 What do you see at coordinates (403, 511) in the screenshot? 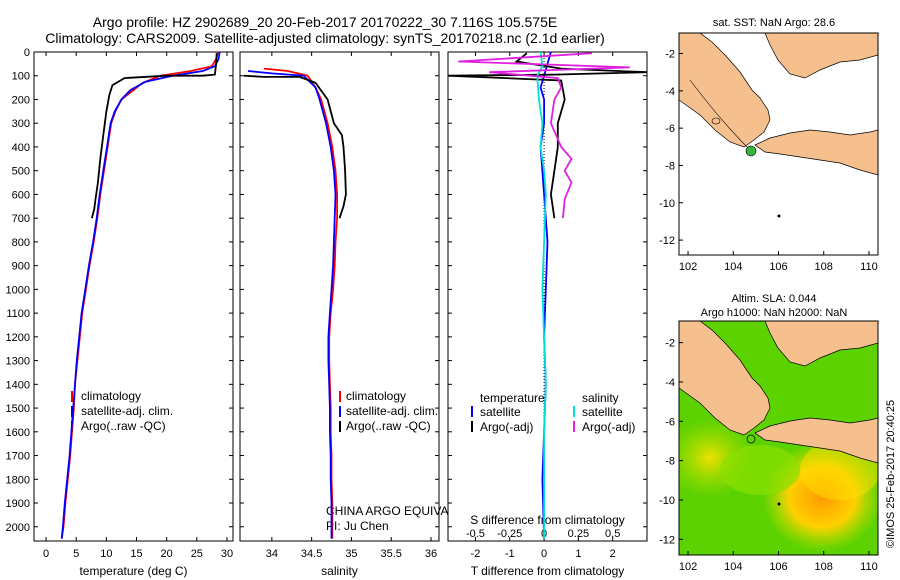
I see `annotation-line1: CHINA ARGO EQUIVALENT` at bounding box center [403, 511].